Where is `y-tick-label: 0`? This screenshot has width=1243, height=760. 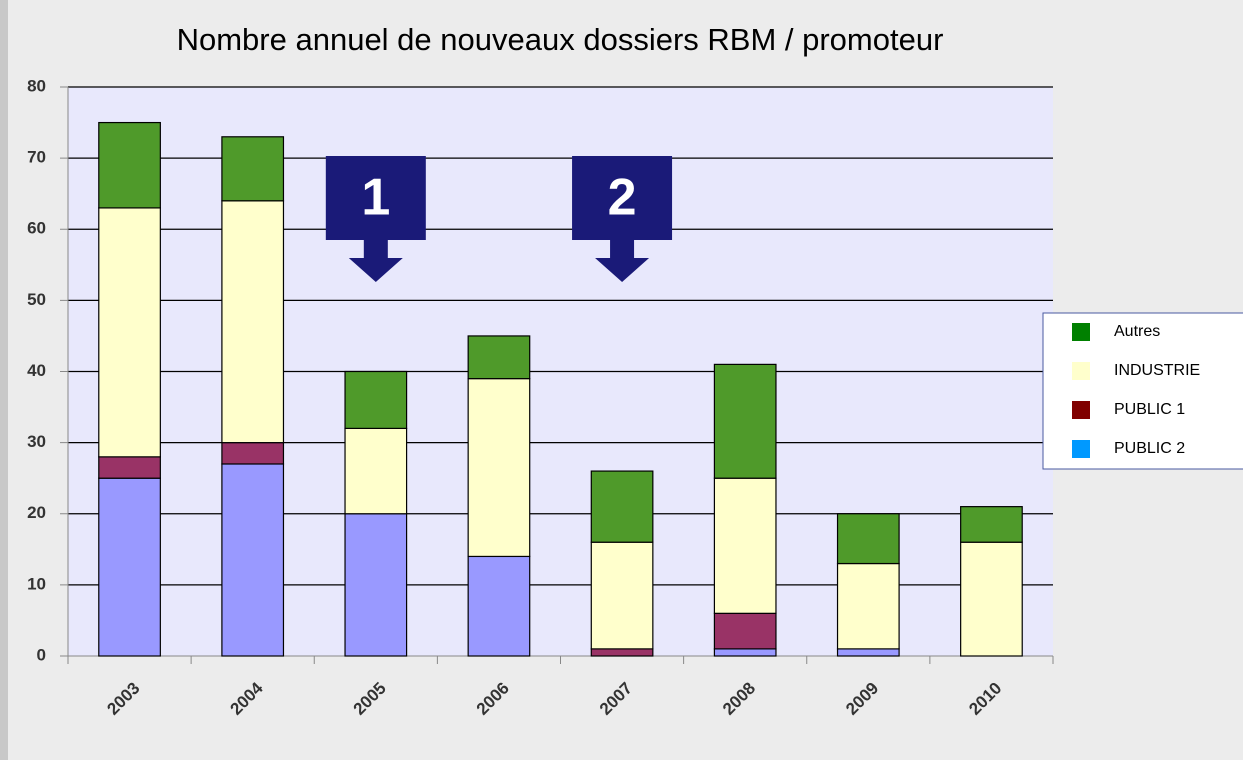
y-tick-label: 0 is located at coordinates (41, 654).